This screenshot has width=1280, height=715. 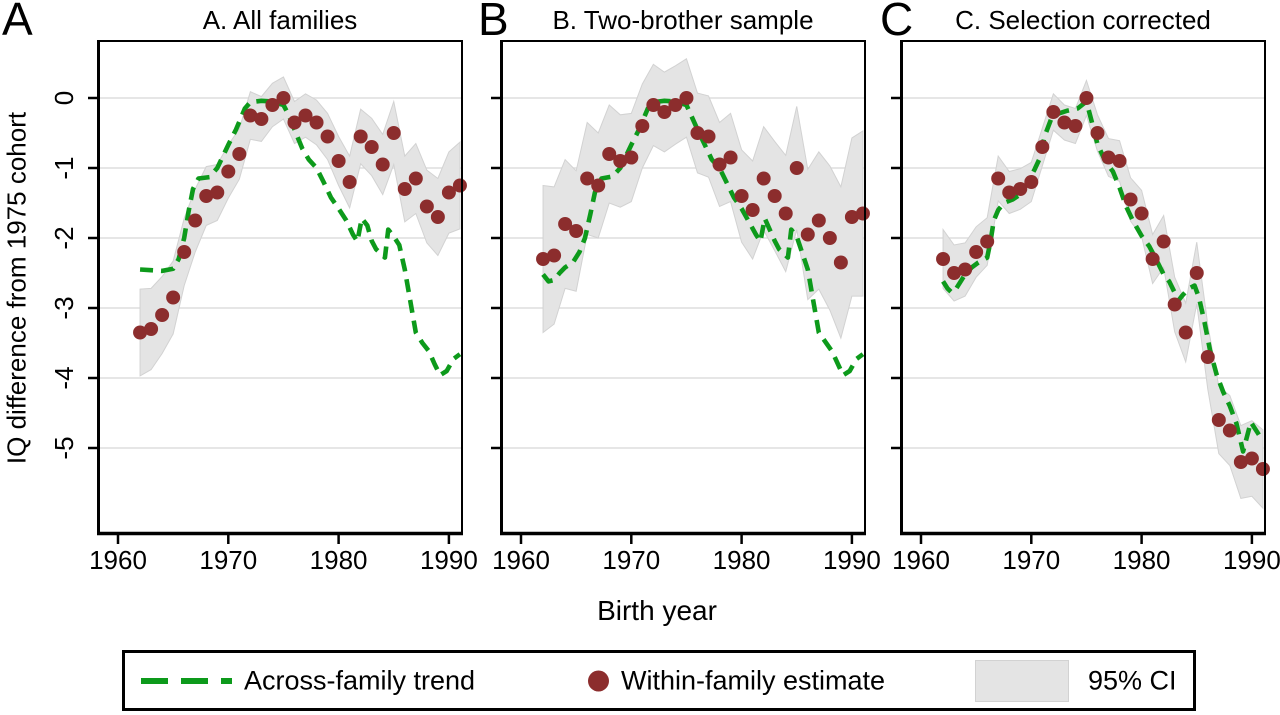 I want to click on within-family-key-dot, so click(x=598, y=680).